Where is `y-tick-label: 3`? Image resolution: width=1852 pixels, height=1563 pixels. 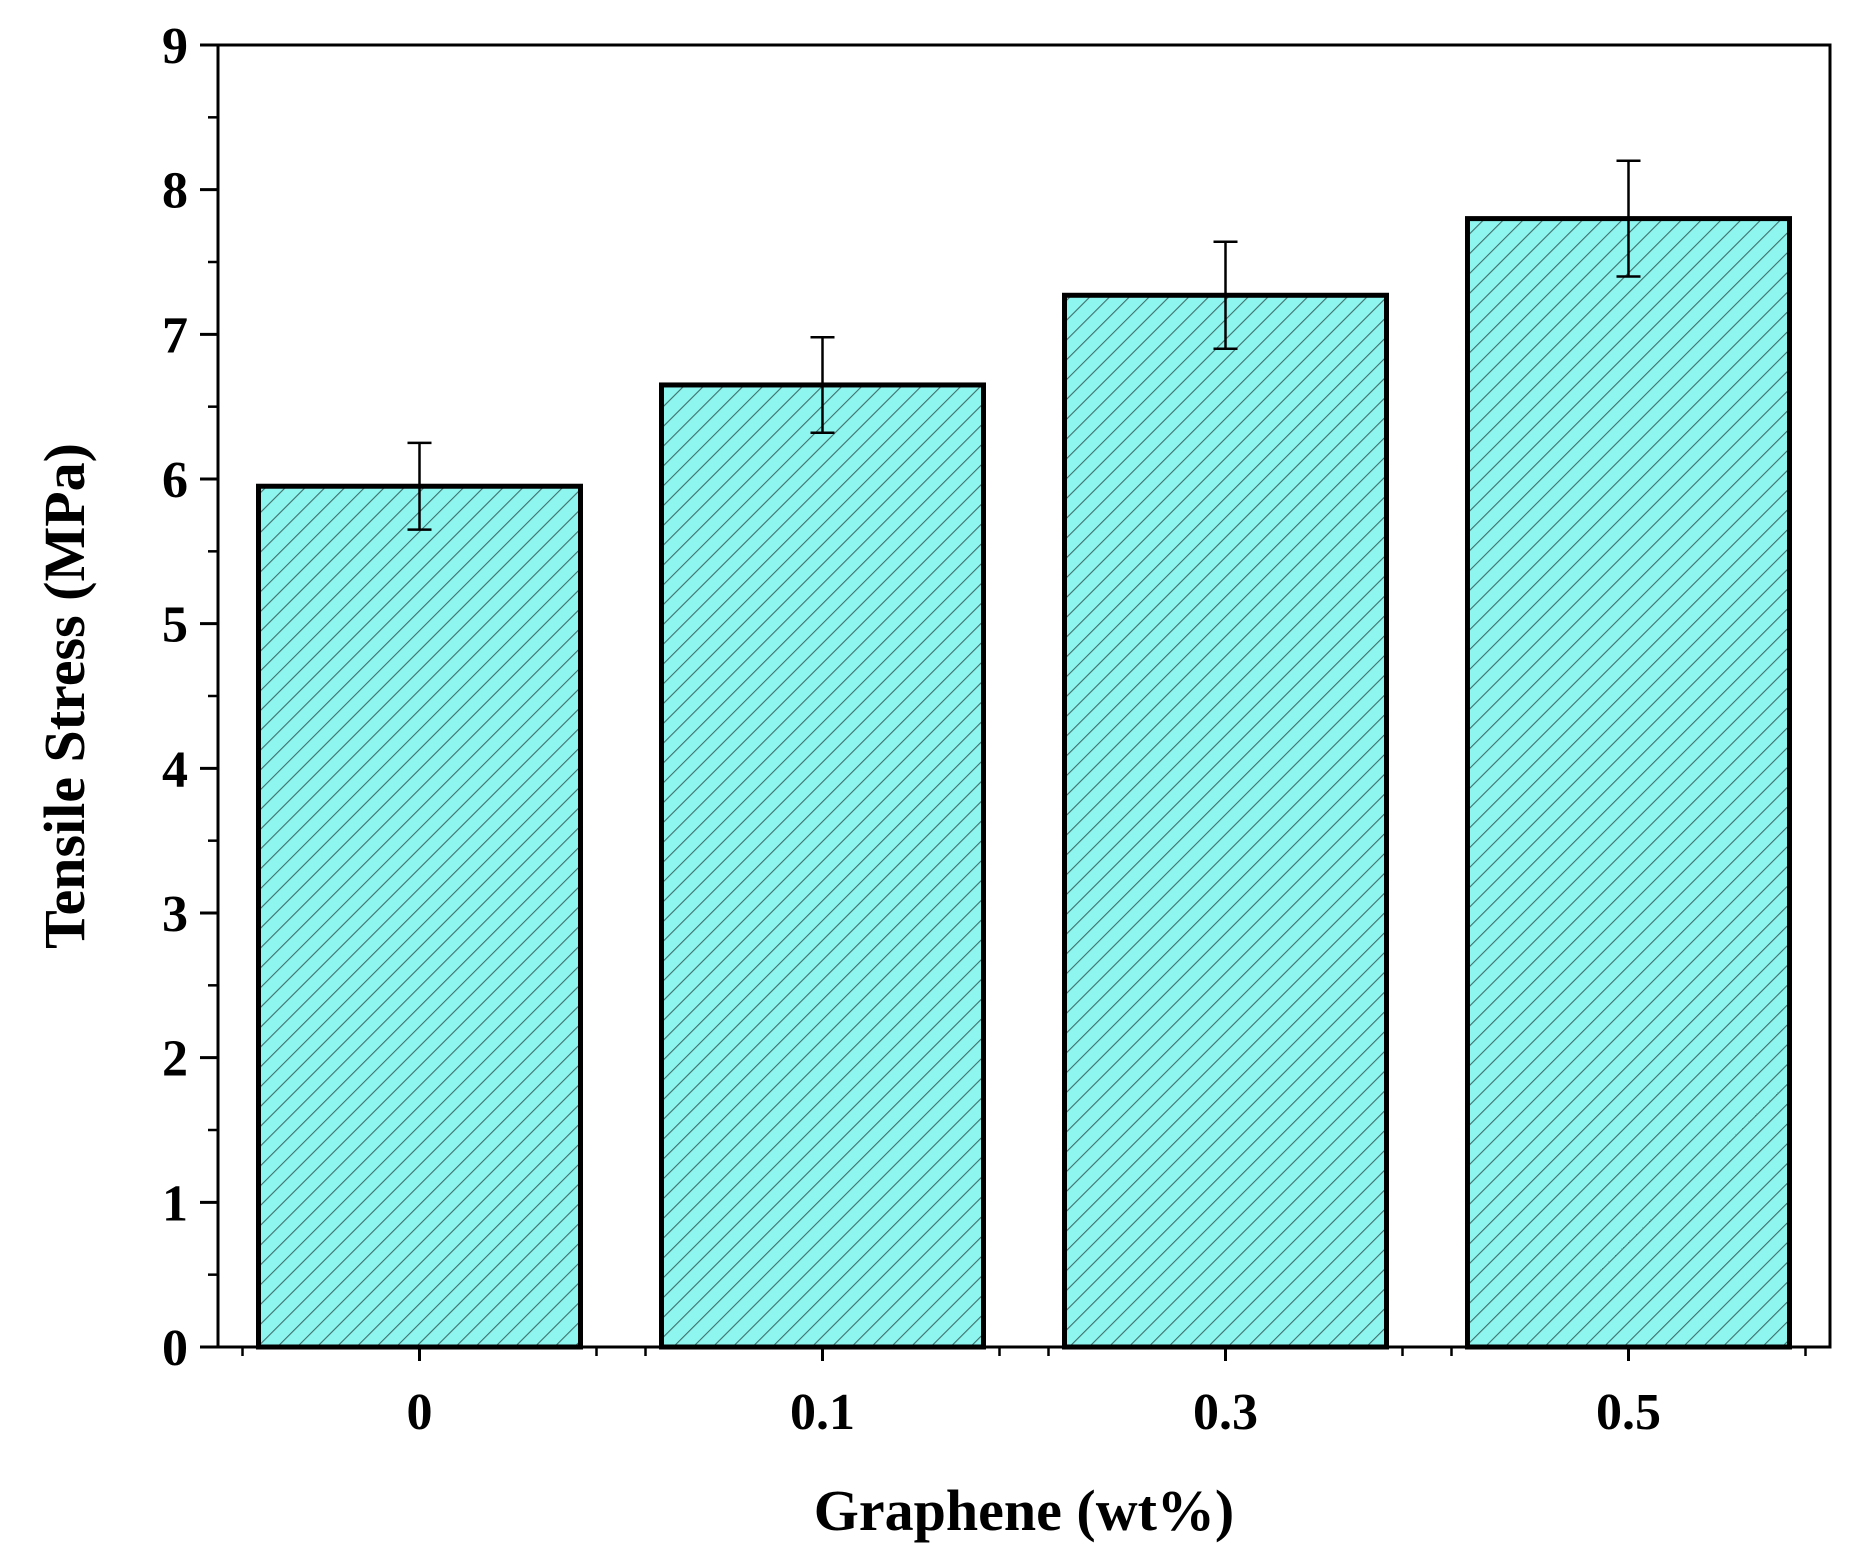 y-tick-label: 3 is located at coordinates (175, 914).